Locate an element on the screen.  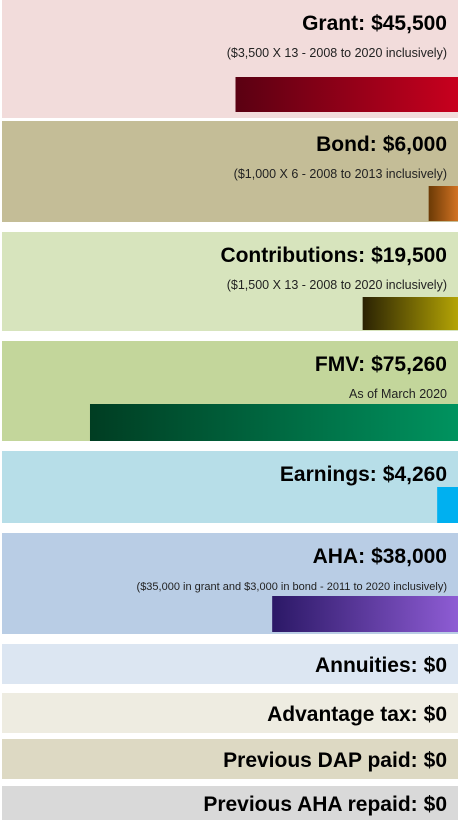
row-title: Grant: $45,500 is located at coordinates (374, 23).